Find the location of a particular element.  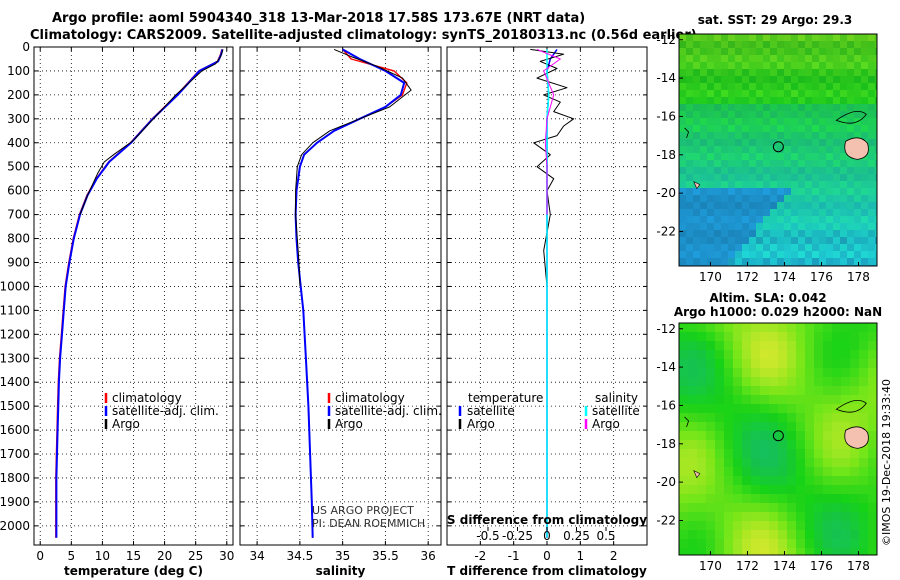

temp-diff-legend-label: satellite is located at coordinates (491, 411).